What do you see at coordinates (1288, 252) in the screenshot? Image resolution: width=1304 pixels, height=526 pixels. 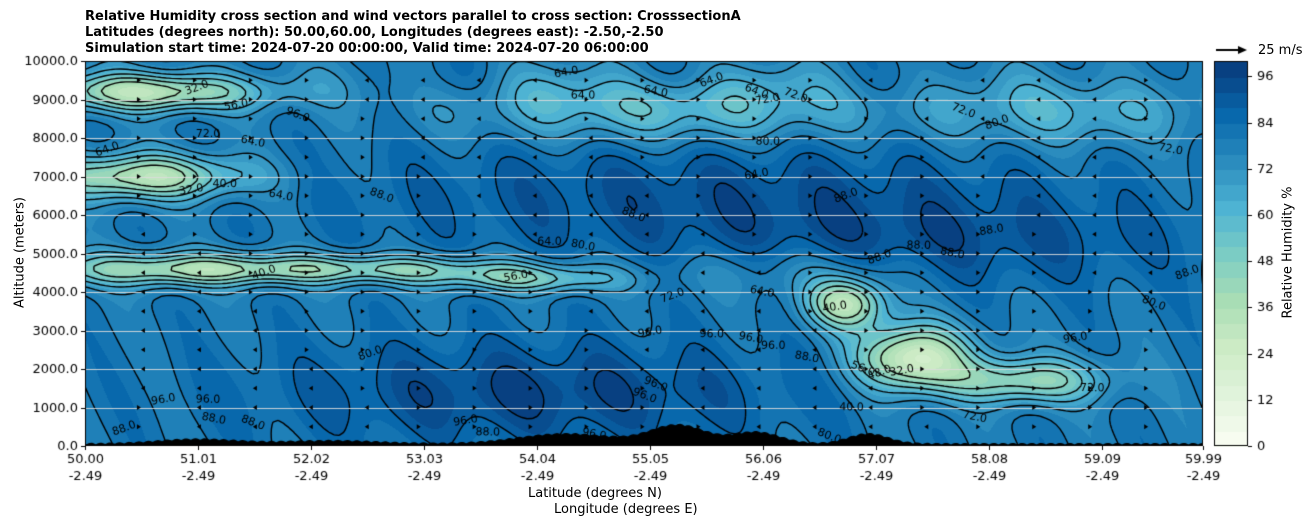 I see `colorbar-label: Relative Humidity %` at bounding box center [1288, 252].